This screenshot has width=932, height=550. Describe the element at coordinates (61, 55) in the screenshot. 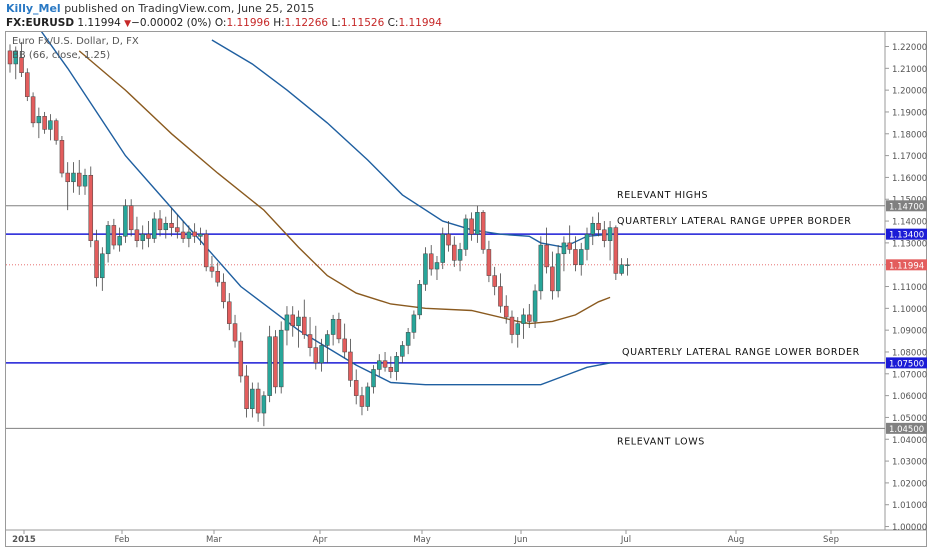

I see `legend-indicator: BB (66, close, 1.25)` at that location.